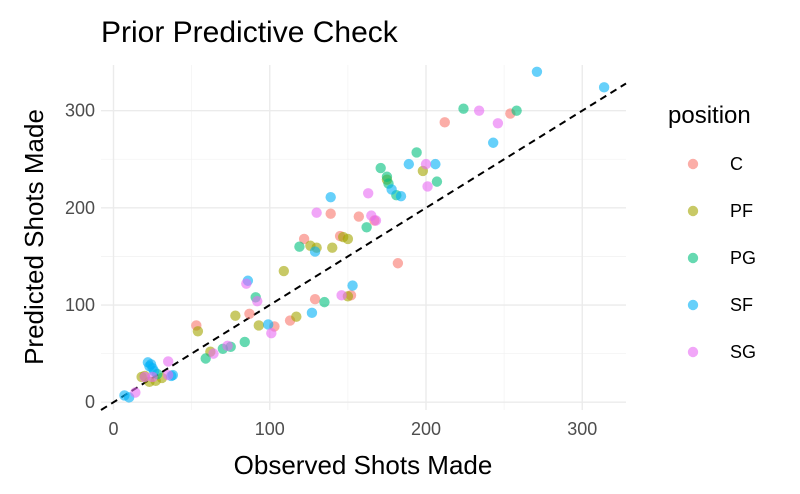  What do you see at coordinates (80, 305) in the screenshot?
I see `y-tick-label: 100` at bounding box center [80, 305].